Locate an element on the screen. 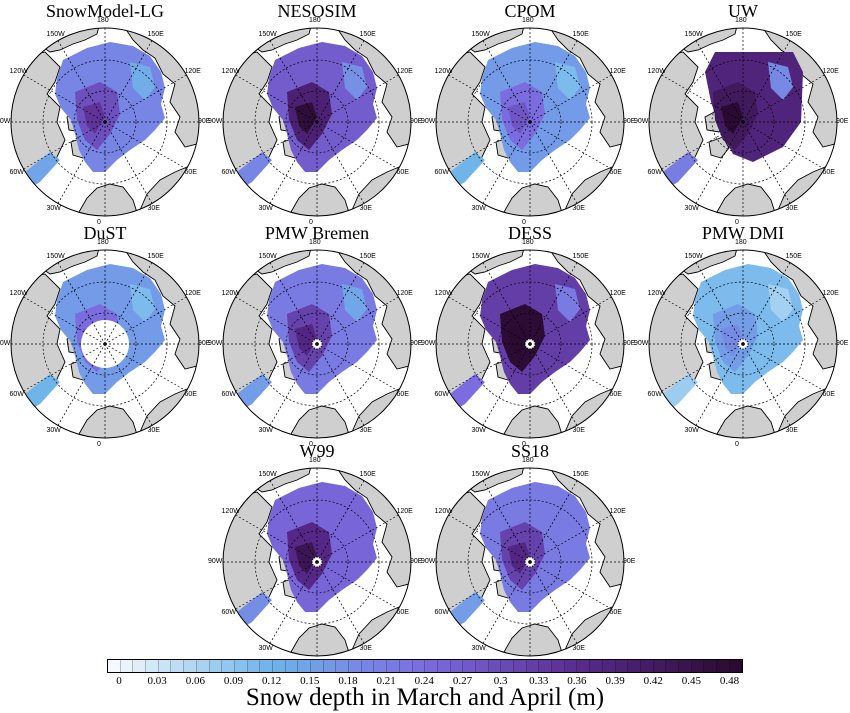  colorbar-tick-label: 0.03 is located at coordinates (157, 681).